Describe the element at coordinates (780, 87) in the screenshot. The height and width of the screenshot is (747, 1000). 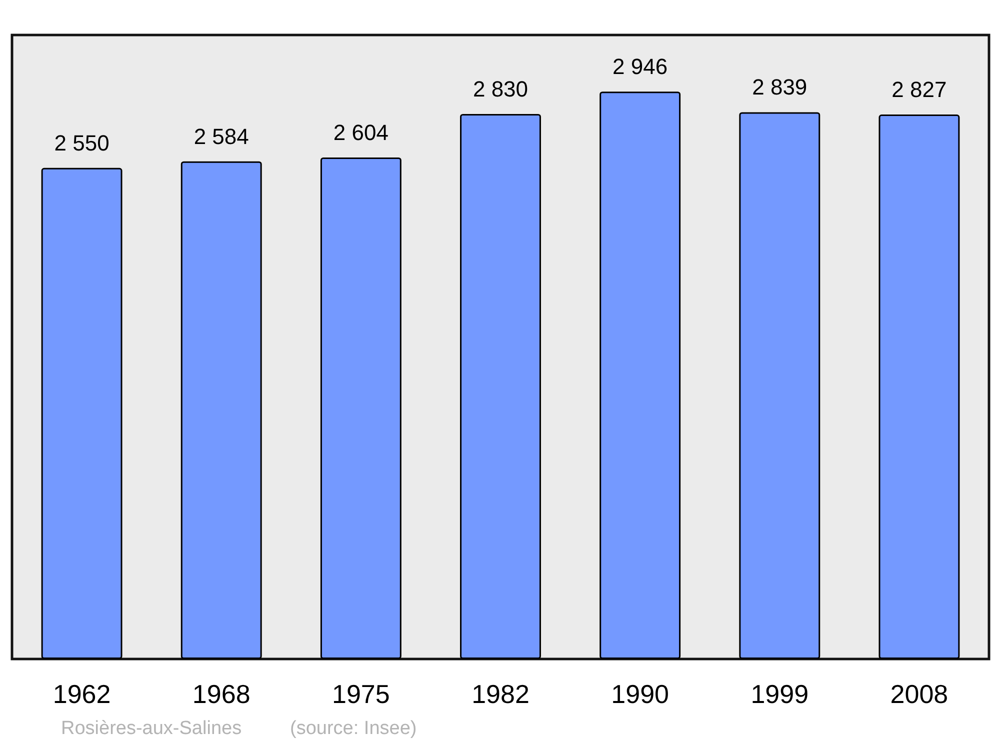
I see `data-label: 2 839` at that location.